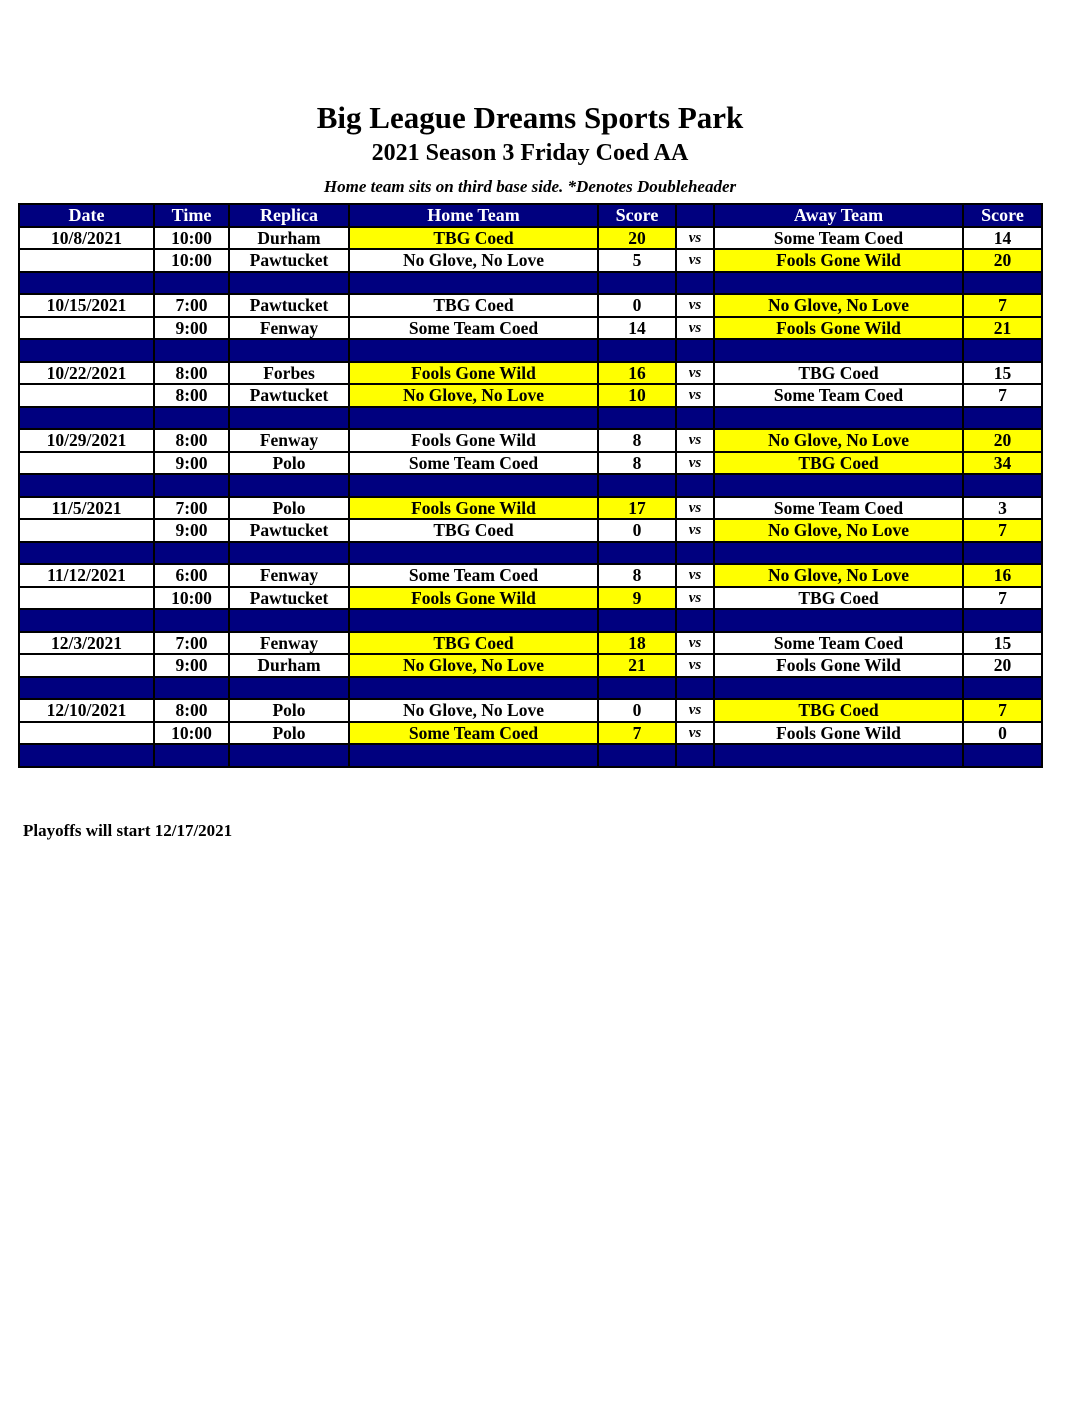  What do you see at coordinates (1002, 642) in the screenshot?
I see `away-score-cell: 15` at bounding box center [1002, 642].